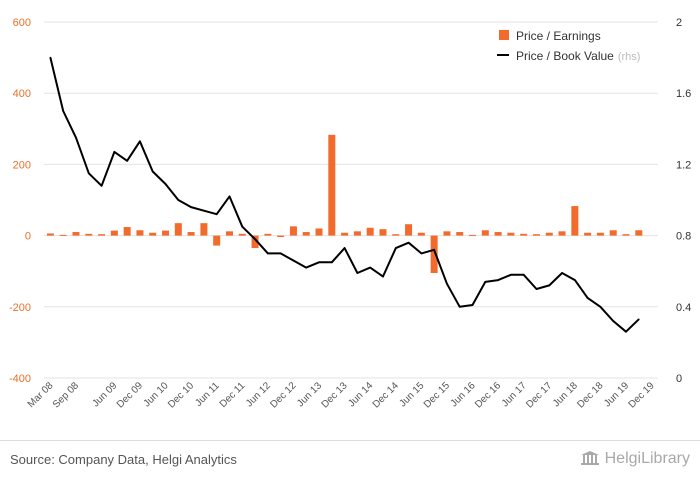  I want to click on right-axis: 2 1.6 1.2 0.8 0.4 0, so click(683, 201).